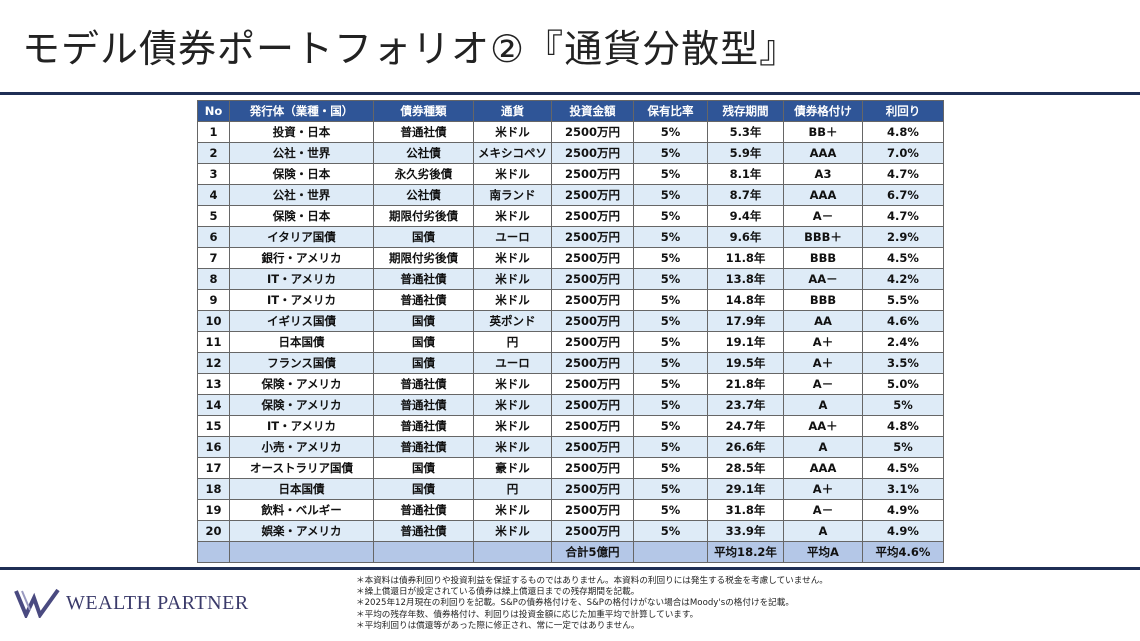 The width and height of the screenshot is (1140, 641). What do you see at coordinates (745, 216) in the screenshot?
I see `table-cell: 9.4年` at bounding box center [745, 216].